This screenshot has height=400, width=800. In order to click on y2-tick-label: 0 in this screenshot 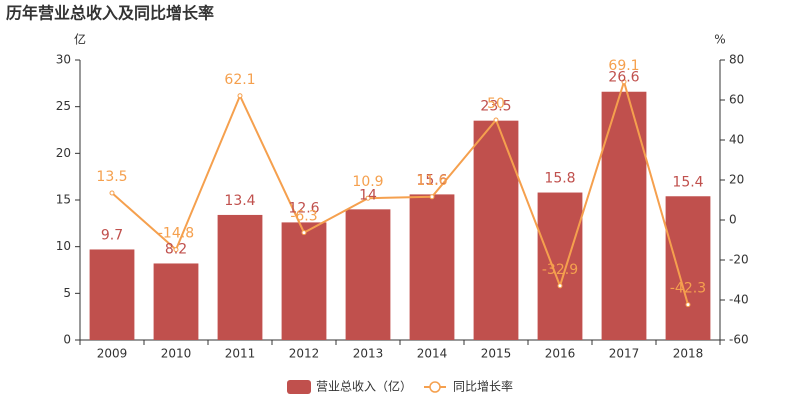, I will do `click(733, 220)`.